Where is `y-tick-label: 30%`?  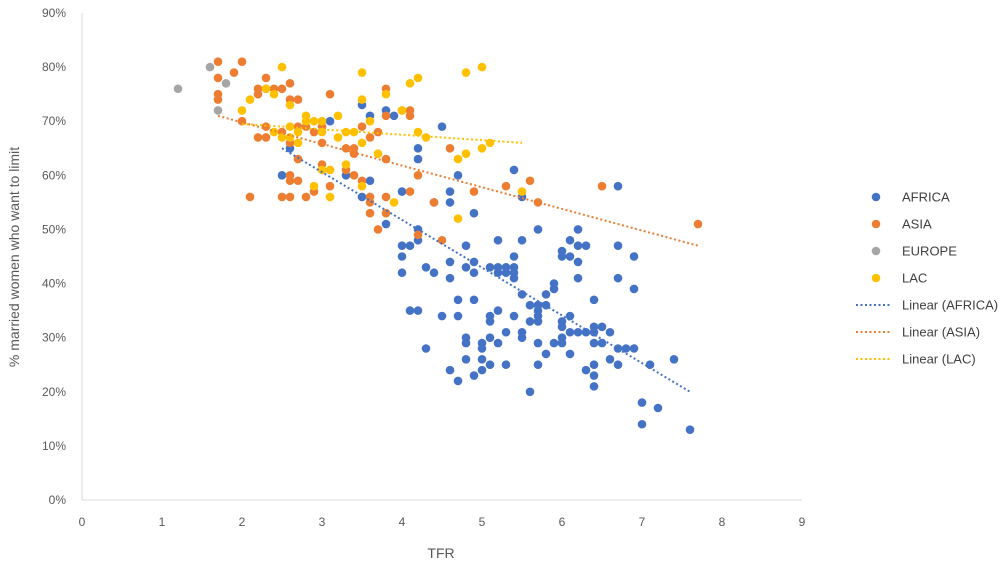
y-tick-label: 30% is located at coordinates (54, 338).